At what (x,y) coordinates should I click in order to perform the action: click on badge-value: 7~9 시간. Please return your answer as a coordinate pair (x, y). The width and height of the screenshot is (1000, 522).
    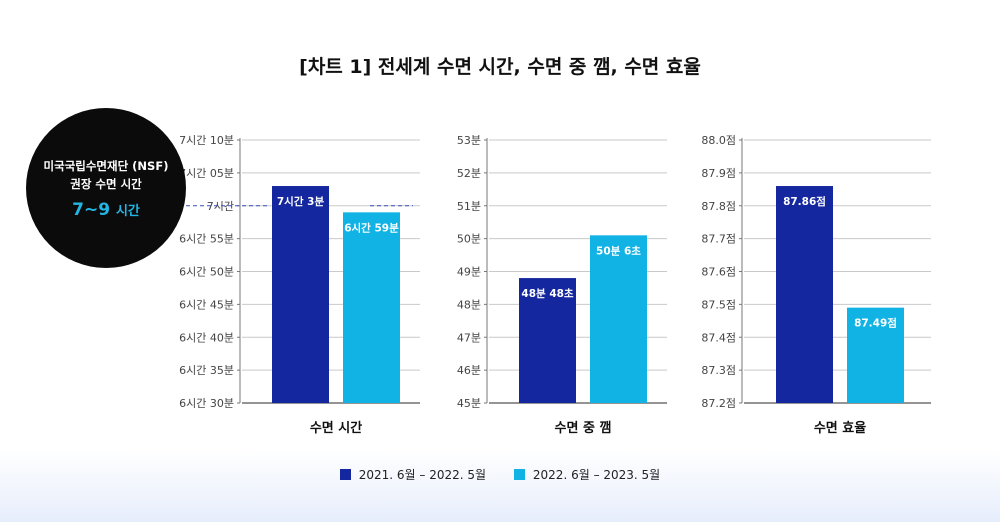
    Looking at the image, I should click on (106, 210).